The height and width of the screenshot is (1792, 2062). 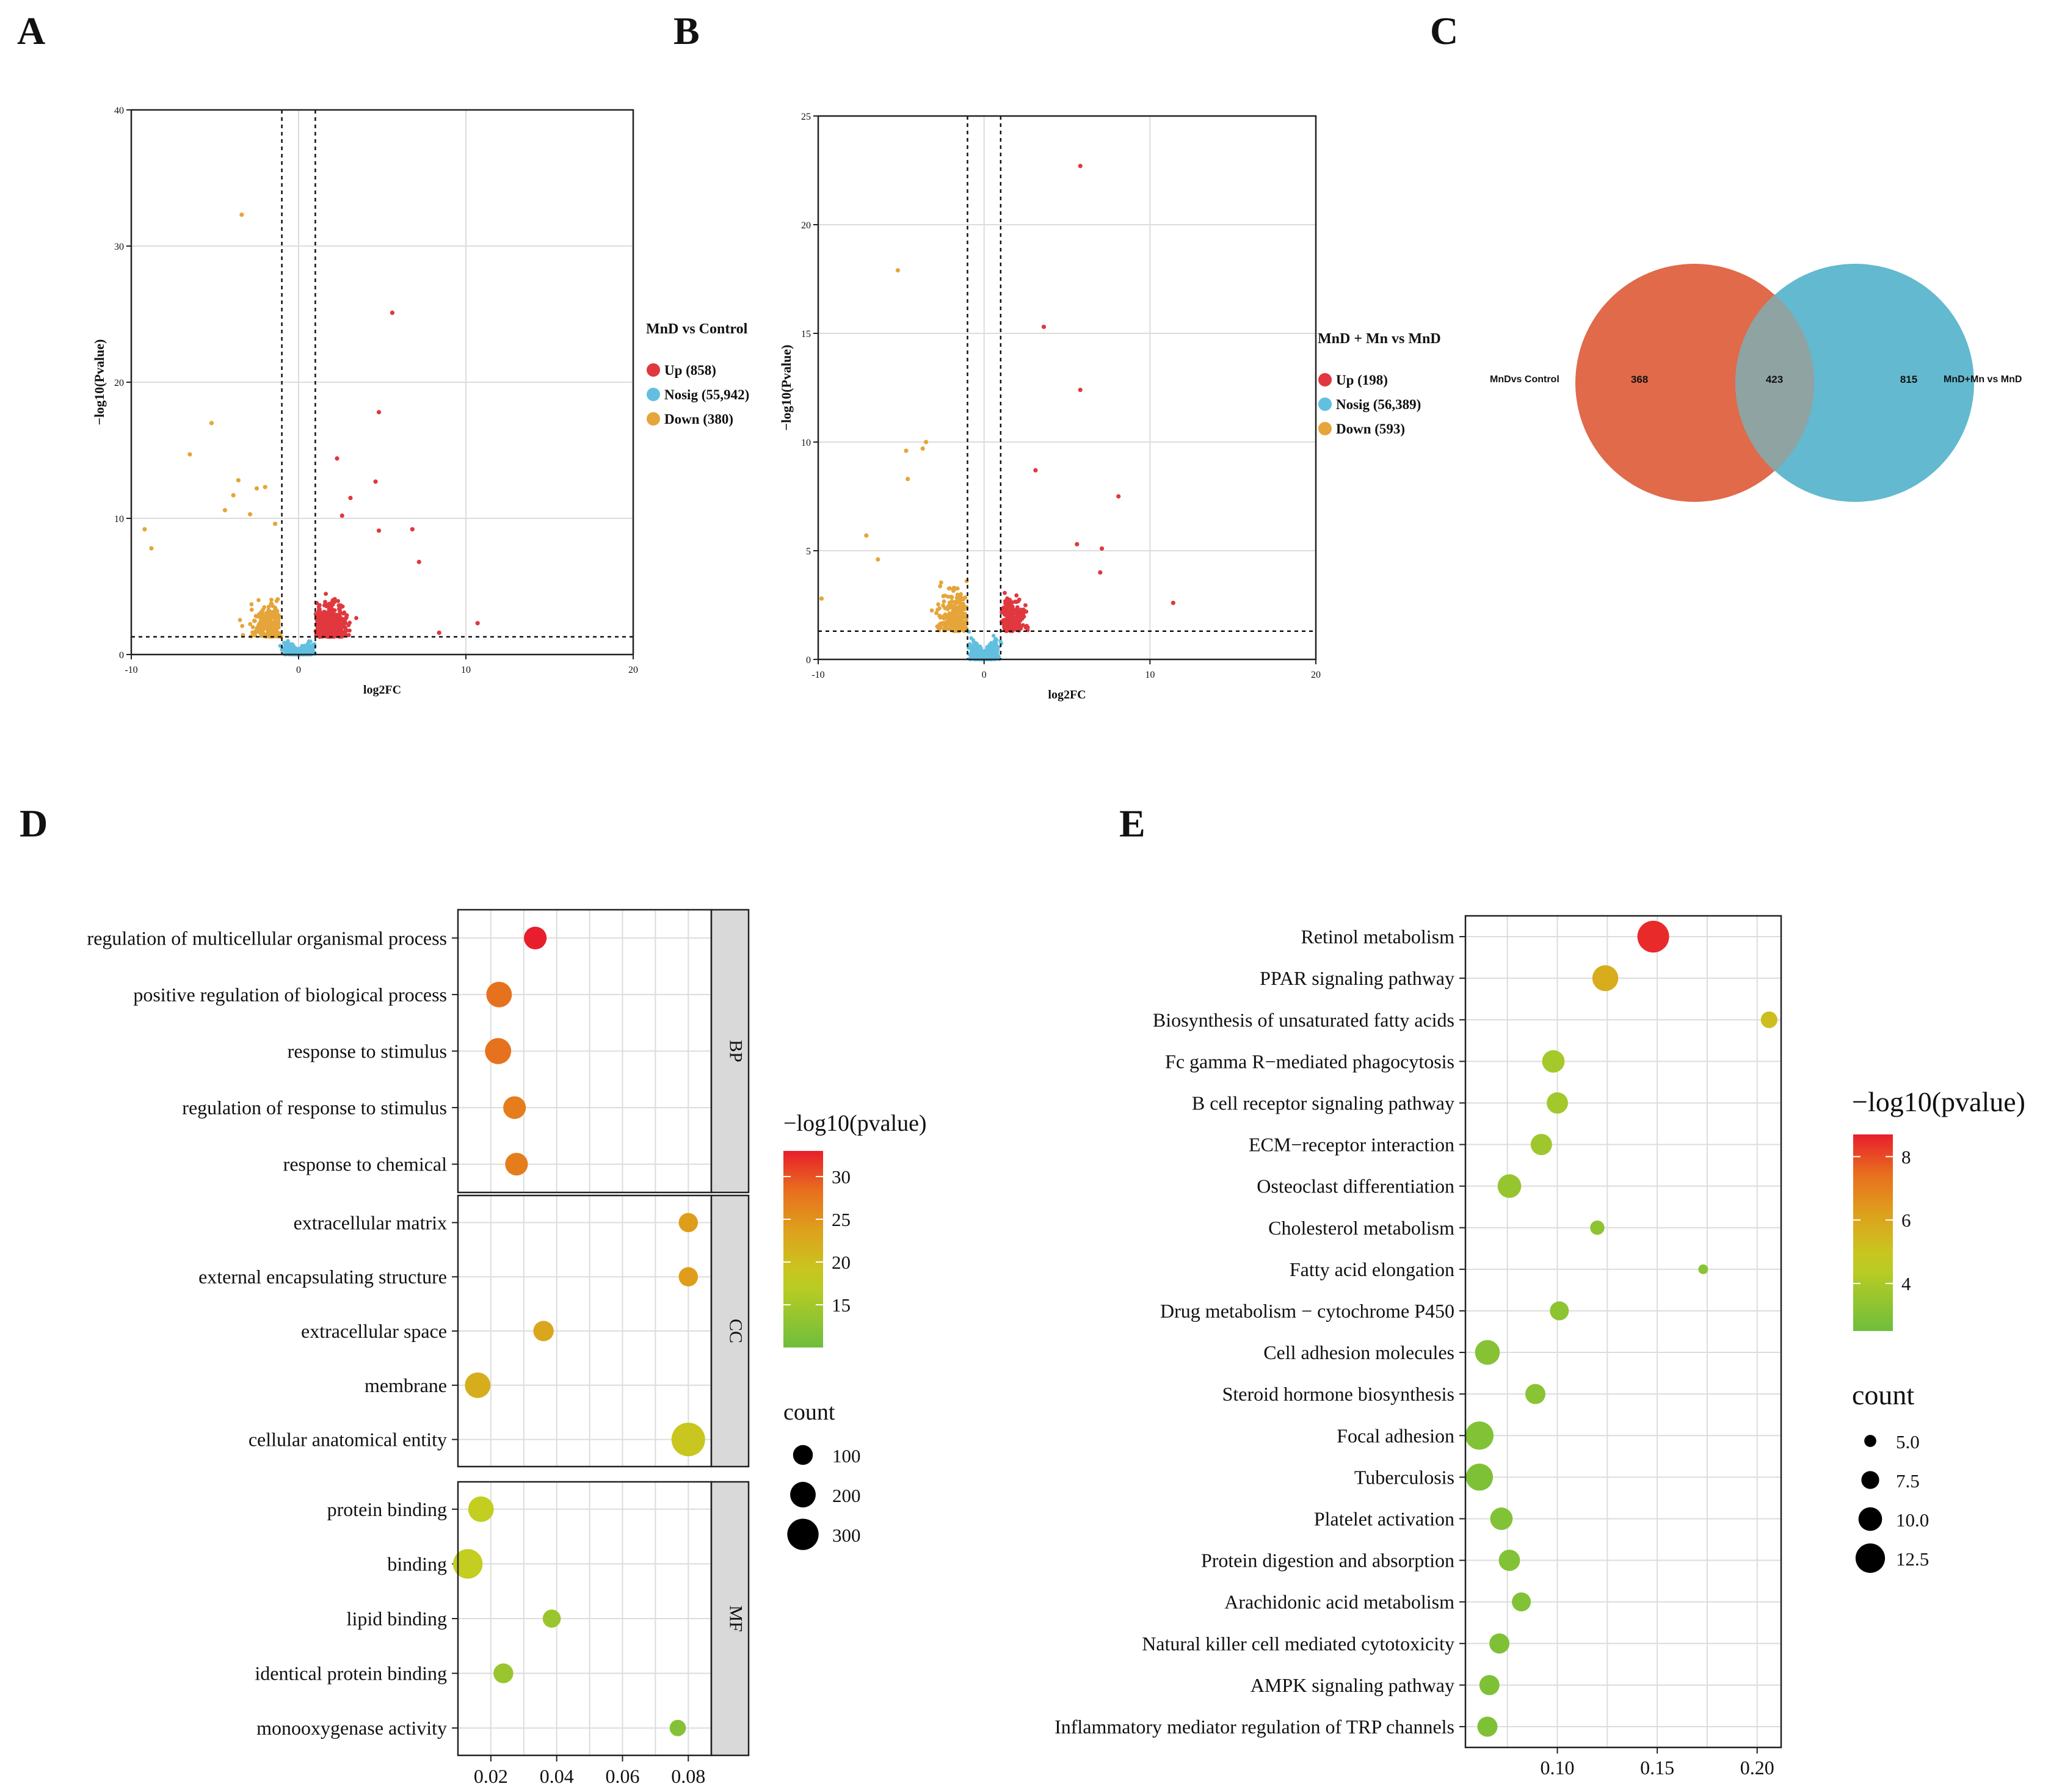 I want to click on facet-label: BP, so click(x=736, y=1051).